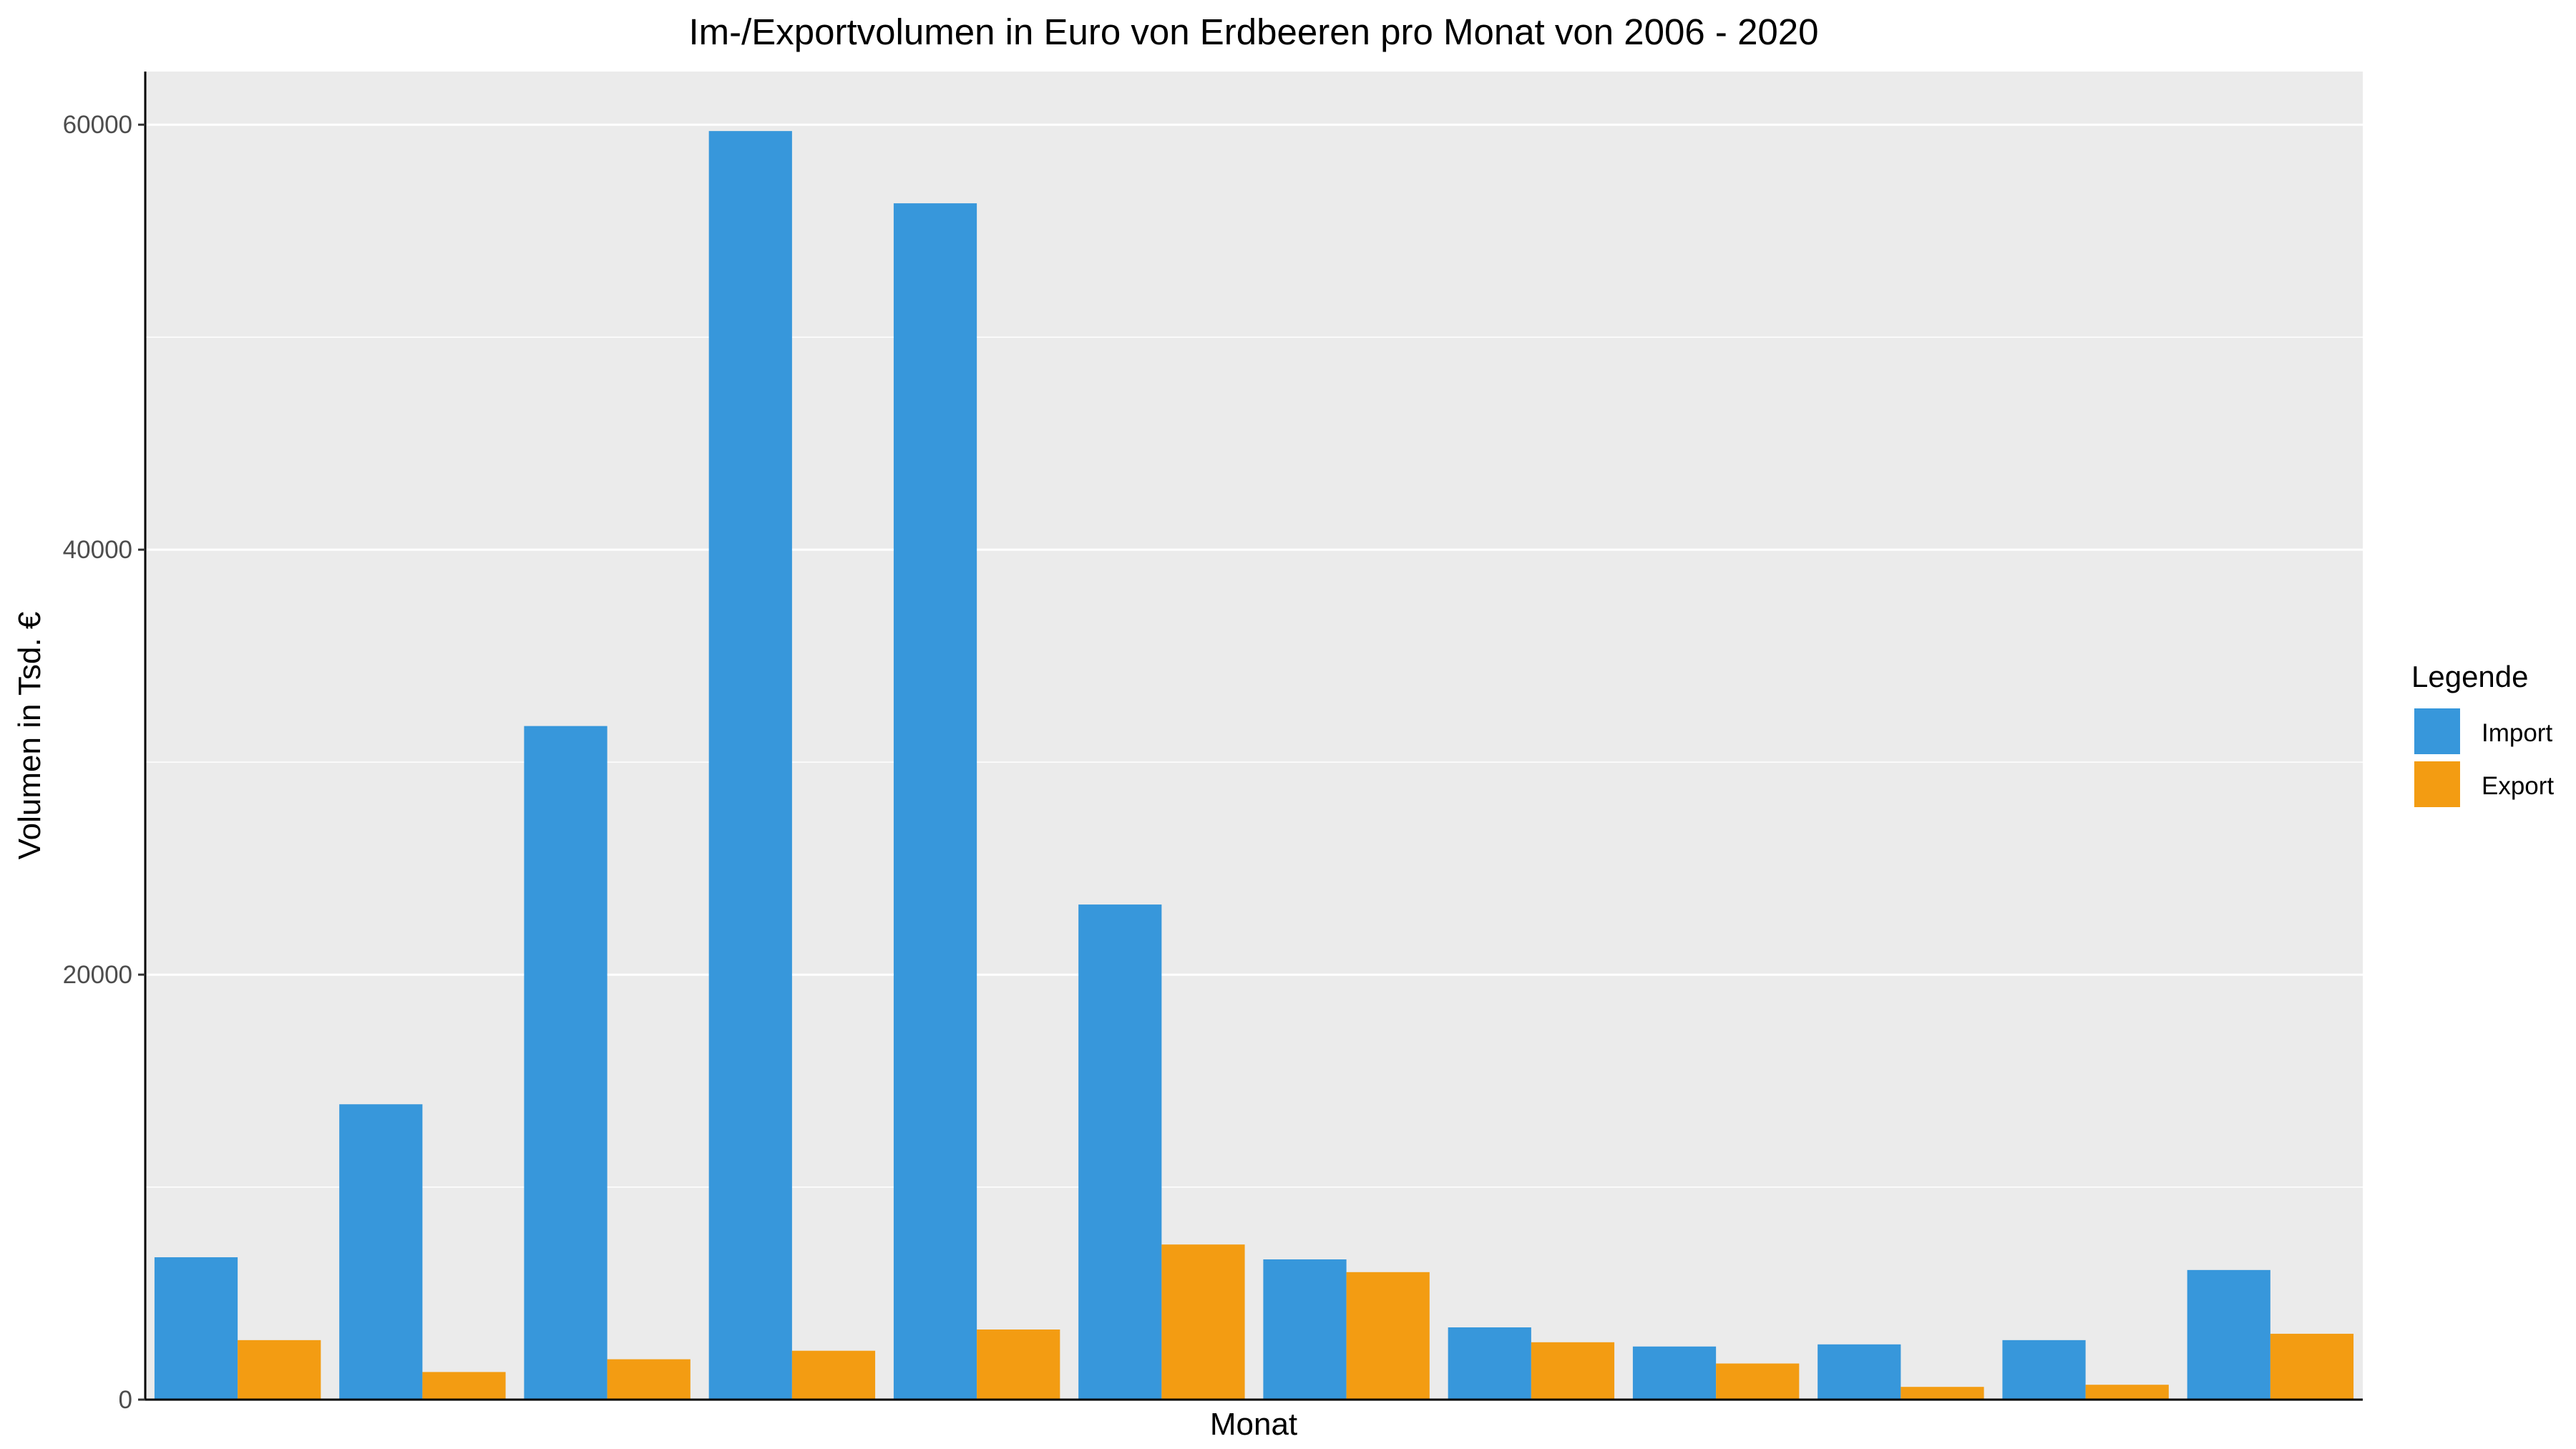  I want to click on y-tick-label: 40000, so click(97, 550).